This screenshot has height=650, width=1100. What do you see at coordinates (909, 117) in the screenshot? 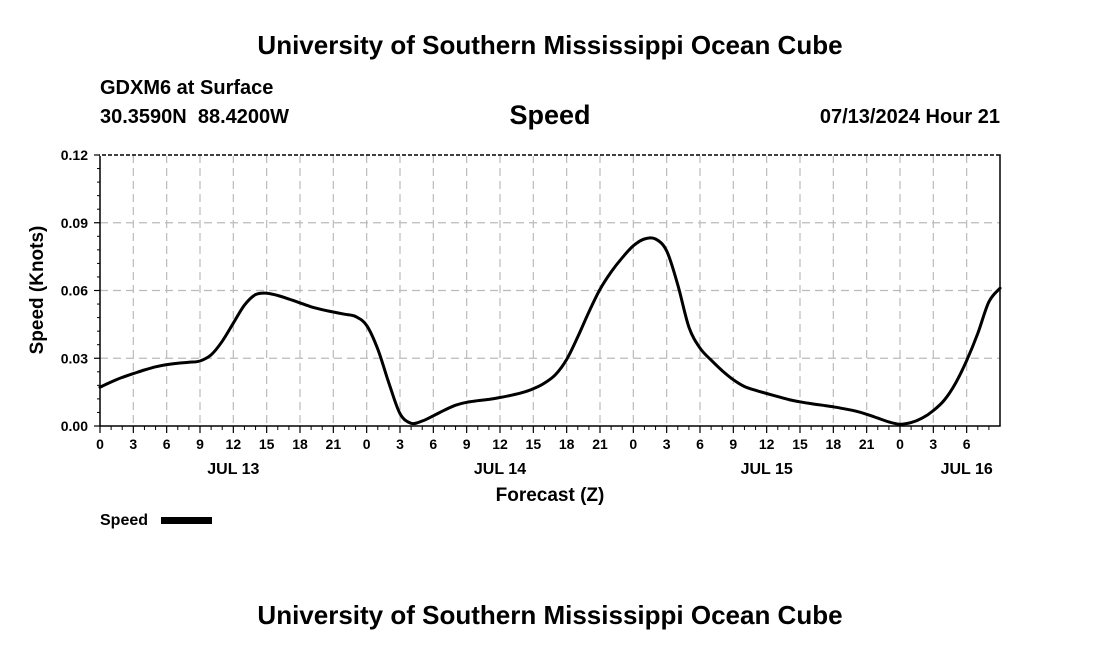
I see `forecast-datetime: 07/13/2024 Hour 21` at bounding box center [909, 117].